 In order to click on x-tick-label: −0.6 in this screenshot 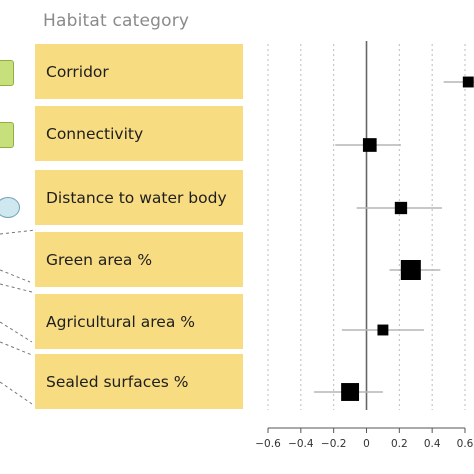, I will do `click(268, 444)`.